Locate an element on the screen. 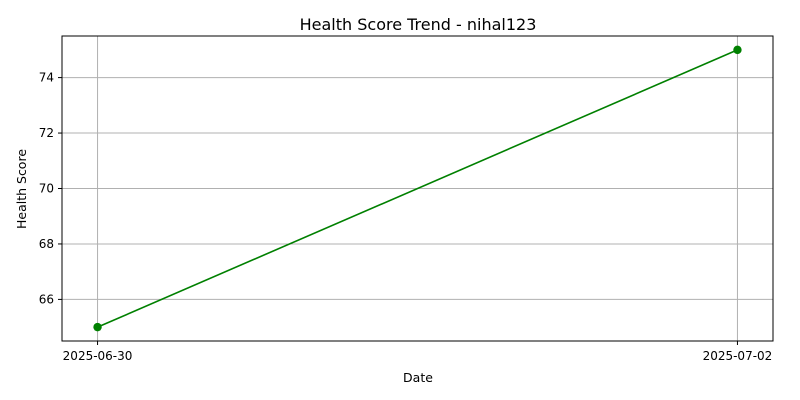 Image resolution: width=800 pixels, height=400 pixels. y-tick-label: 70 is located at coordinates (46, 189).